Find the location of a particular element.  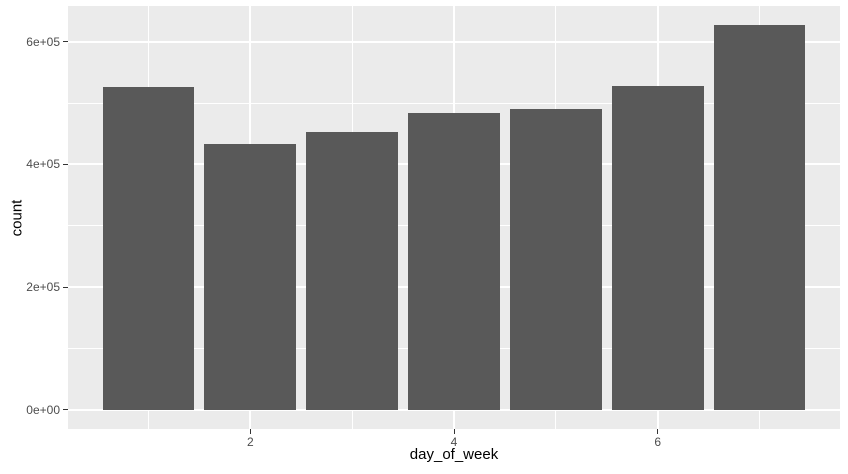

y-tick-label: 0e+00 is located at coordinates (43, 409).